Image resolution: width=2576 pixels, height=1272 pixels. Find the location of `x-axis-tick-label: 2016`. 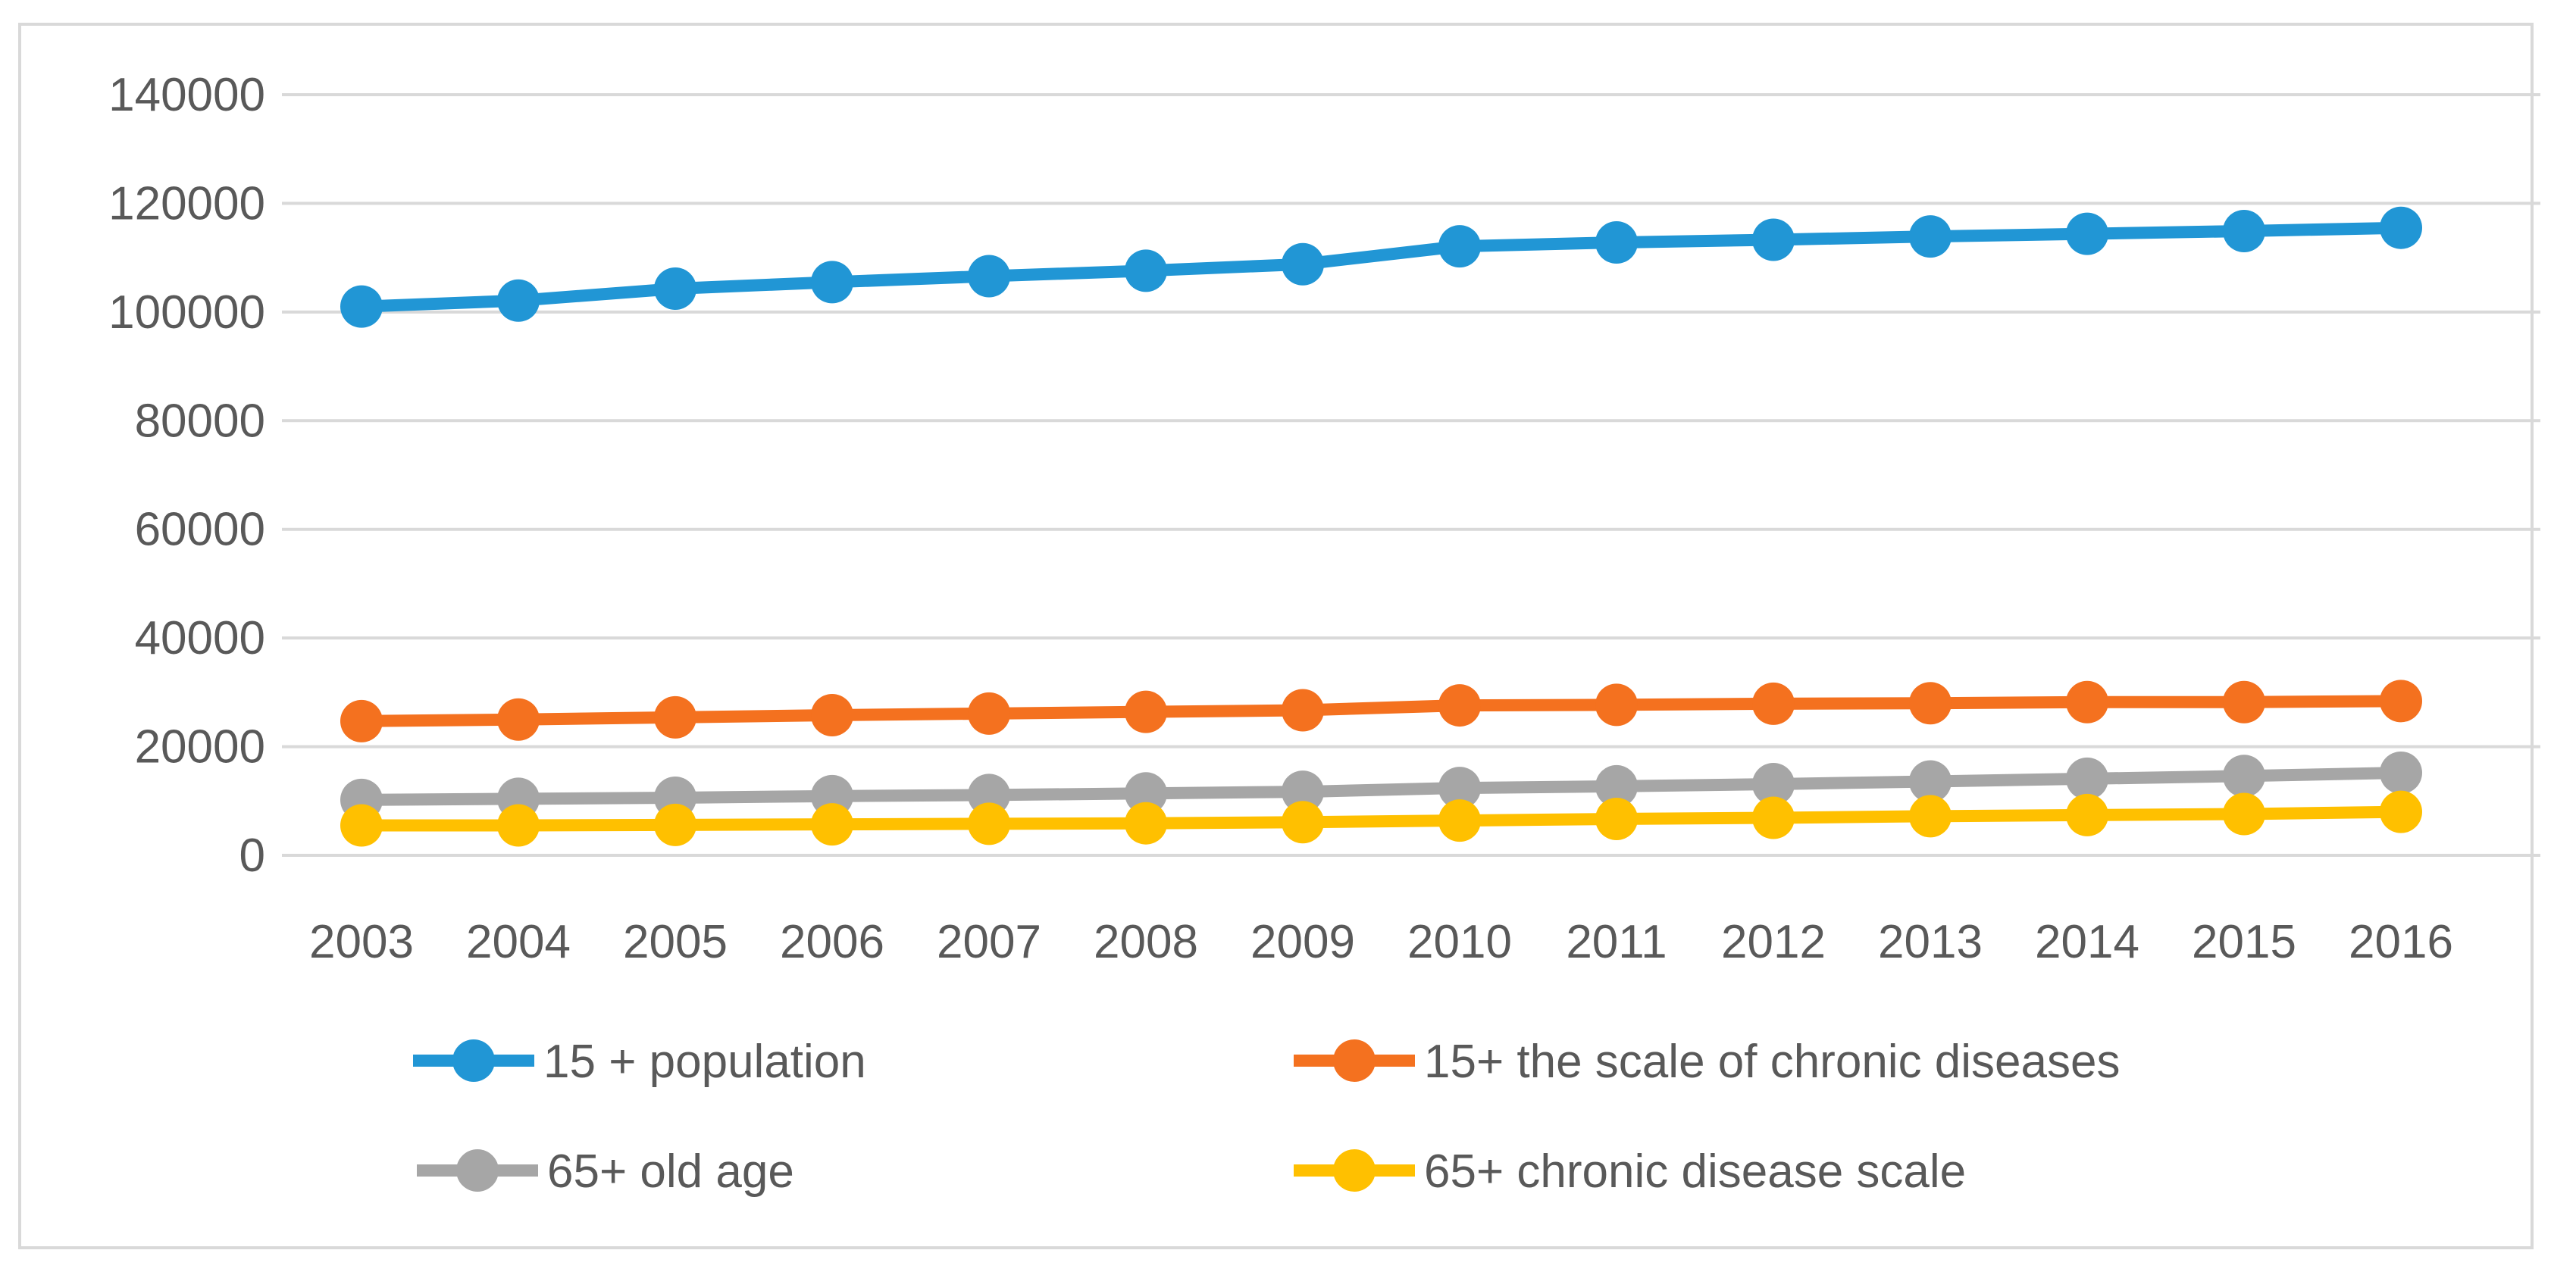

x-axis-tick-label: 2016 is located at coordinates (2401, 942).